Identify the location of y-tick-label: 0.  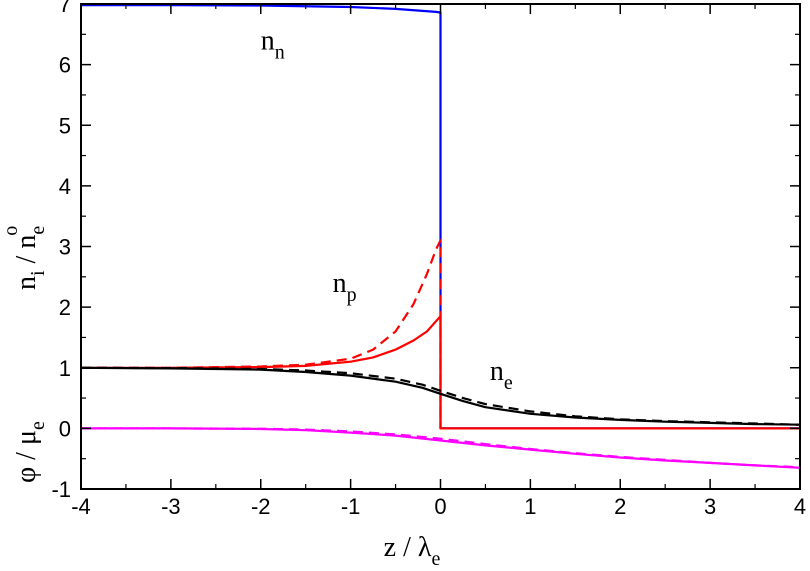
(65, 428).